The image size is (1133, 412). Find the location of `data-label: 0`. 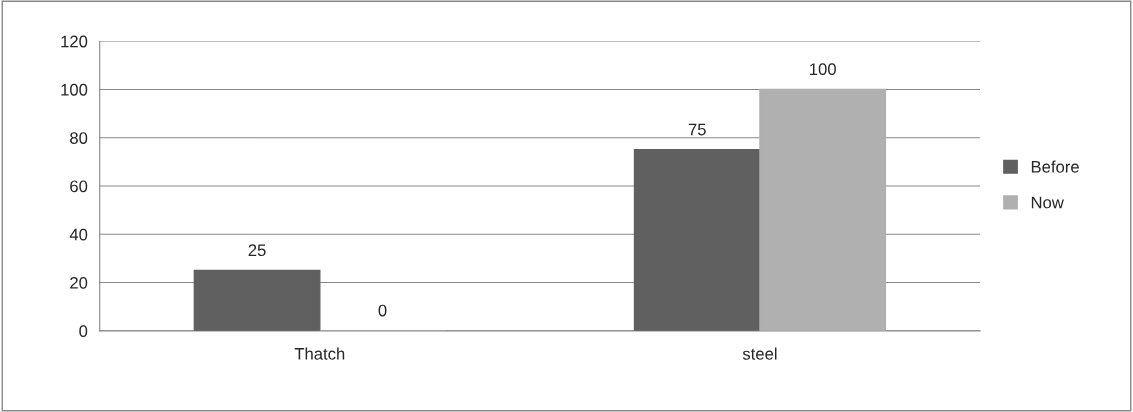

data-label: 0 is located at coordinates (382, 310).